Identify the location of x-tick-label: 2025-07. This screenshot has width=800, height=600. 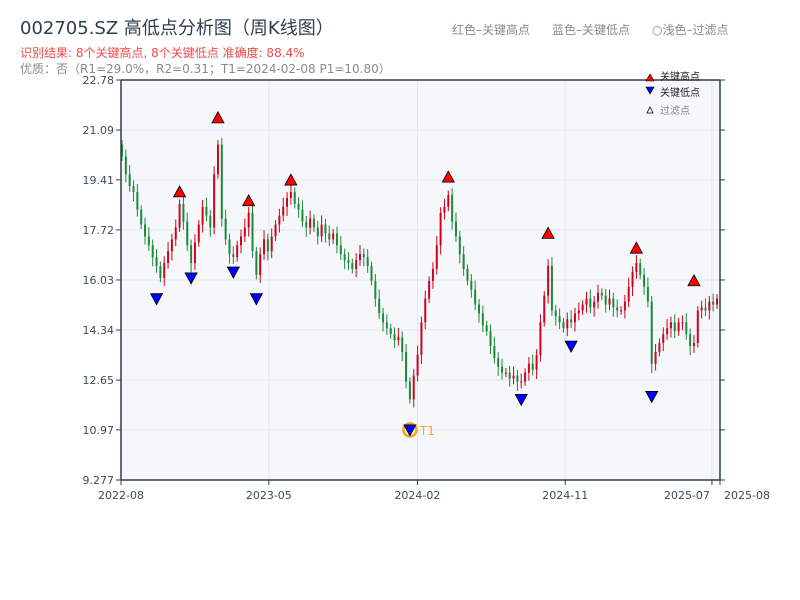
(687, 495).